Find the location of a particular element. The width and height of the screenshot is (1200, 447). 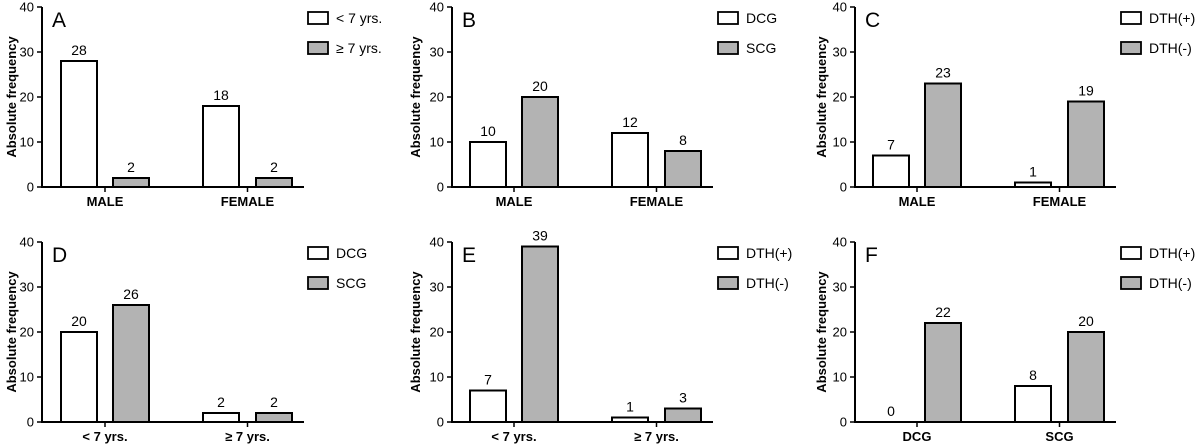

data-label: 0 is located at coordinates (891, 411).